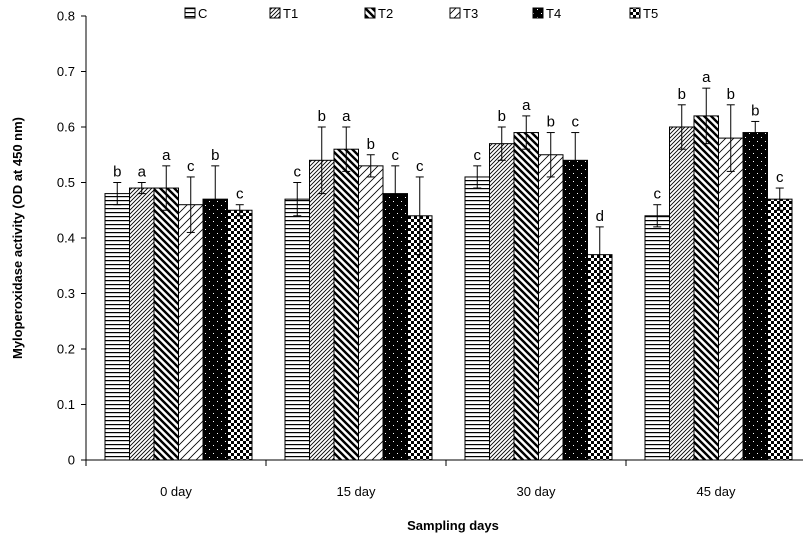 The image size is (803, 542). I want to click on legend-label-c: C, so click(202, 13).